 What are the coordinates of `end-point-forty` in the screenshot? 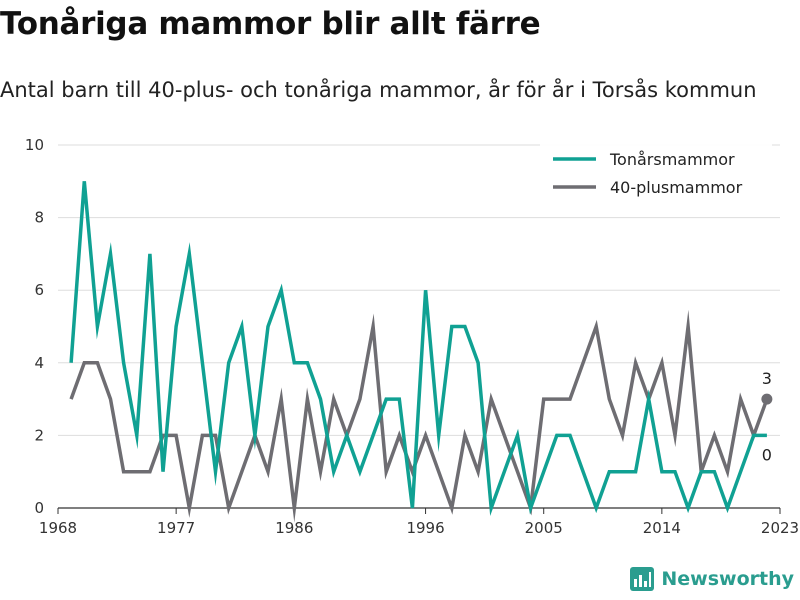 It's located at (767, 399).